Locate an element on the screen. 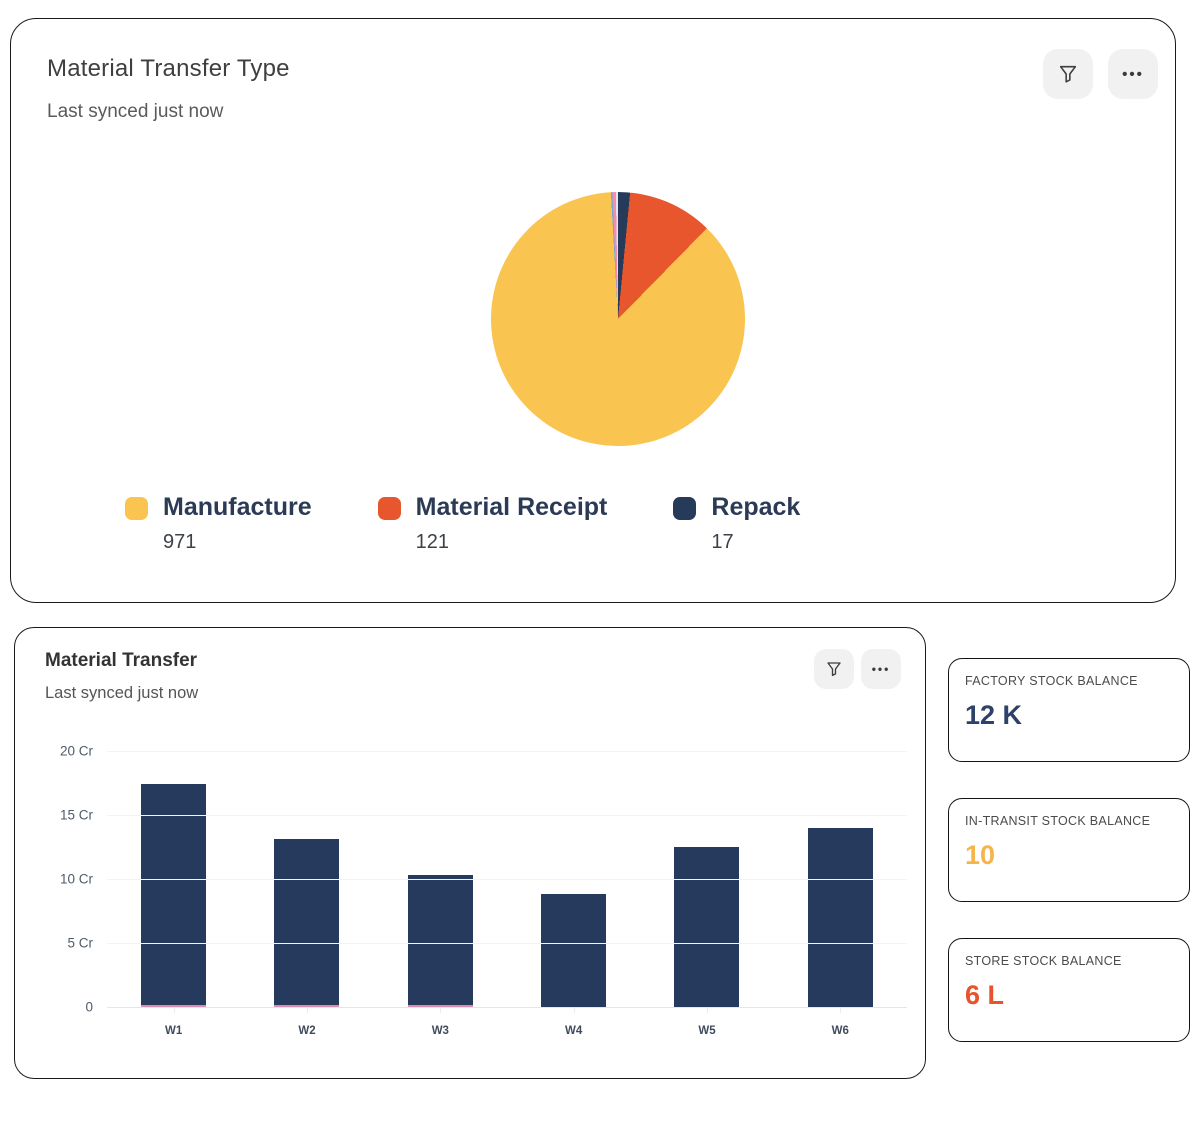  factory-stock-balance-card: FACTORY STOCK BALANCE 12 K is located at coordinates (1069, 710).